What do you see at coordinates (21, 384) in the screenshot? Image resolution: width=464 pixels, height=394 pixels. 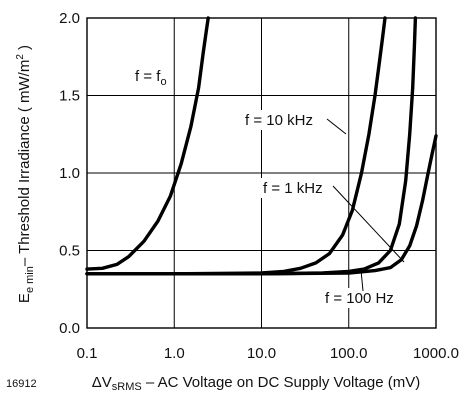 I see `figure-id: 16912` at bounding box center [21, 384].